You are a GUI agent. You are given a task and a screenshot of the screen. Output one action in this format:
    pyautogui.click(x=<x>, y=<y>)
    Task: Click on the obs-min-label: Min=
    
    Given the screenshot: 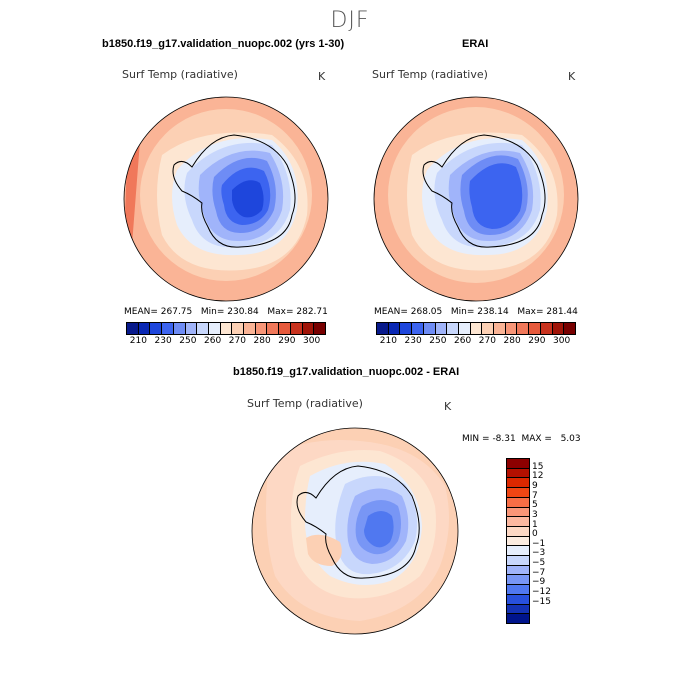 What is the action you would take?
    pyautogui.click(x=462, y=312)
    